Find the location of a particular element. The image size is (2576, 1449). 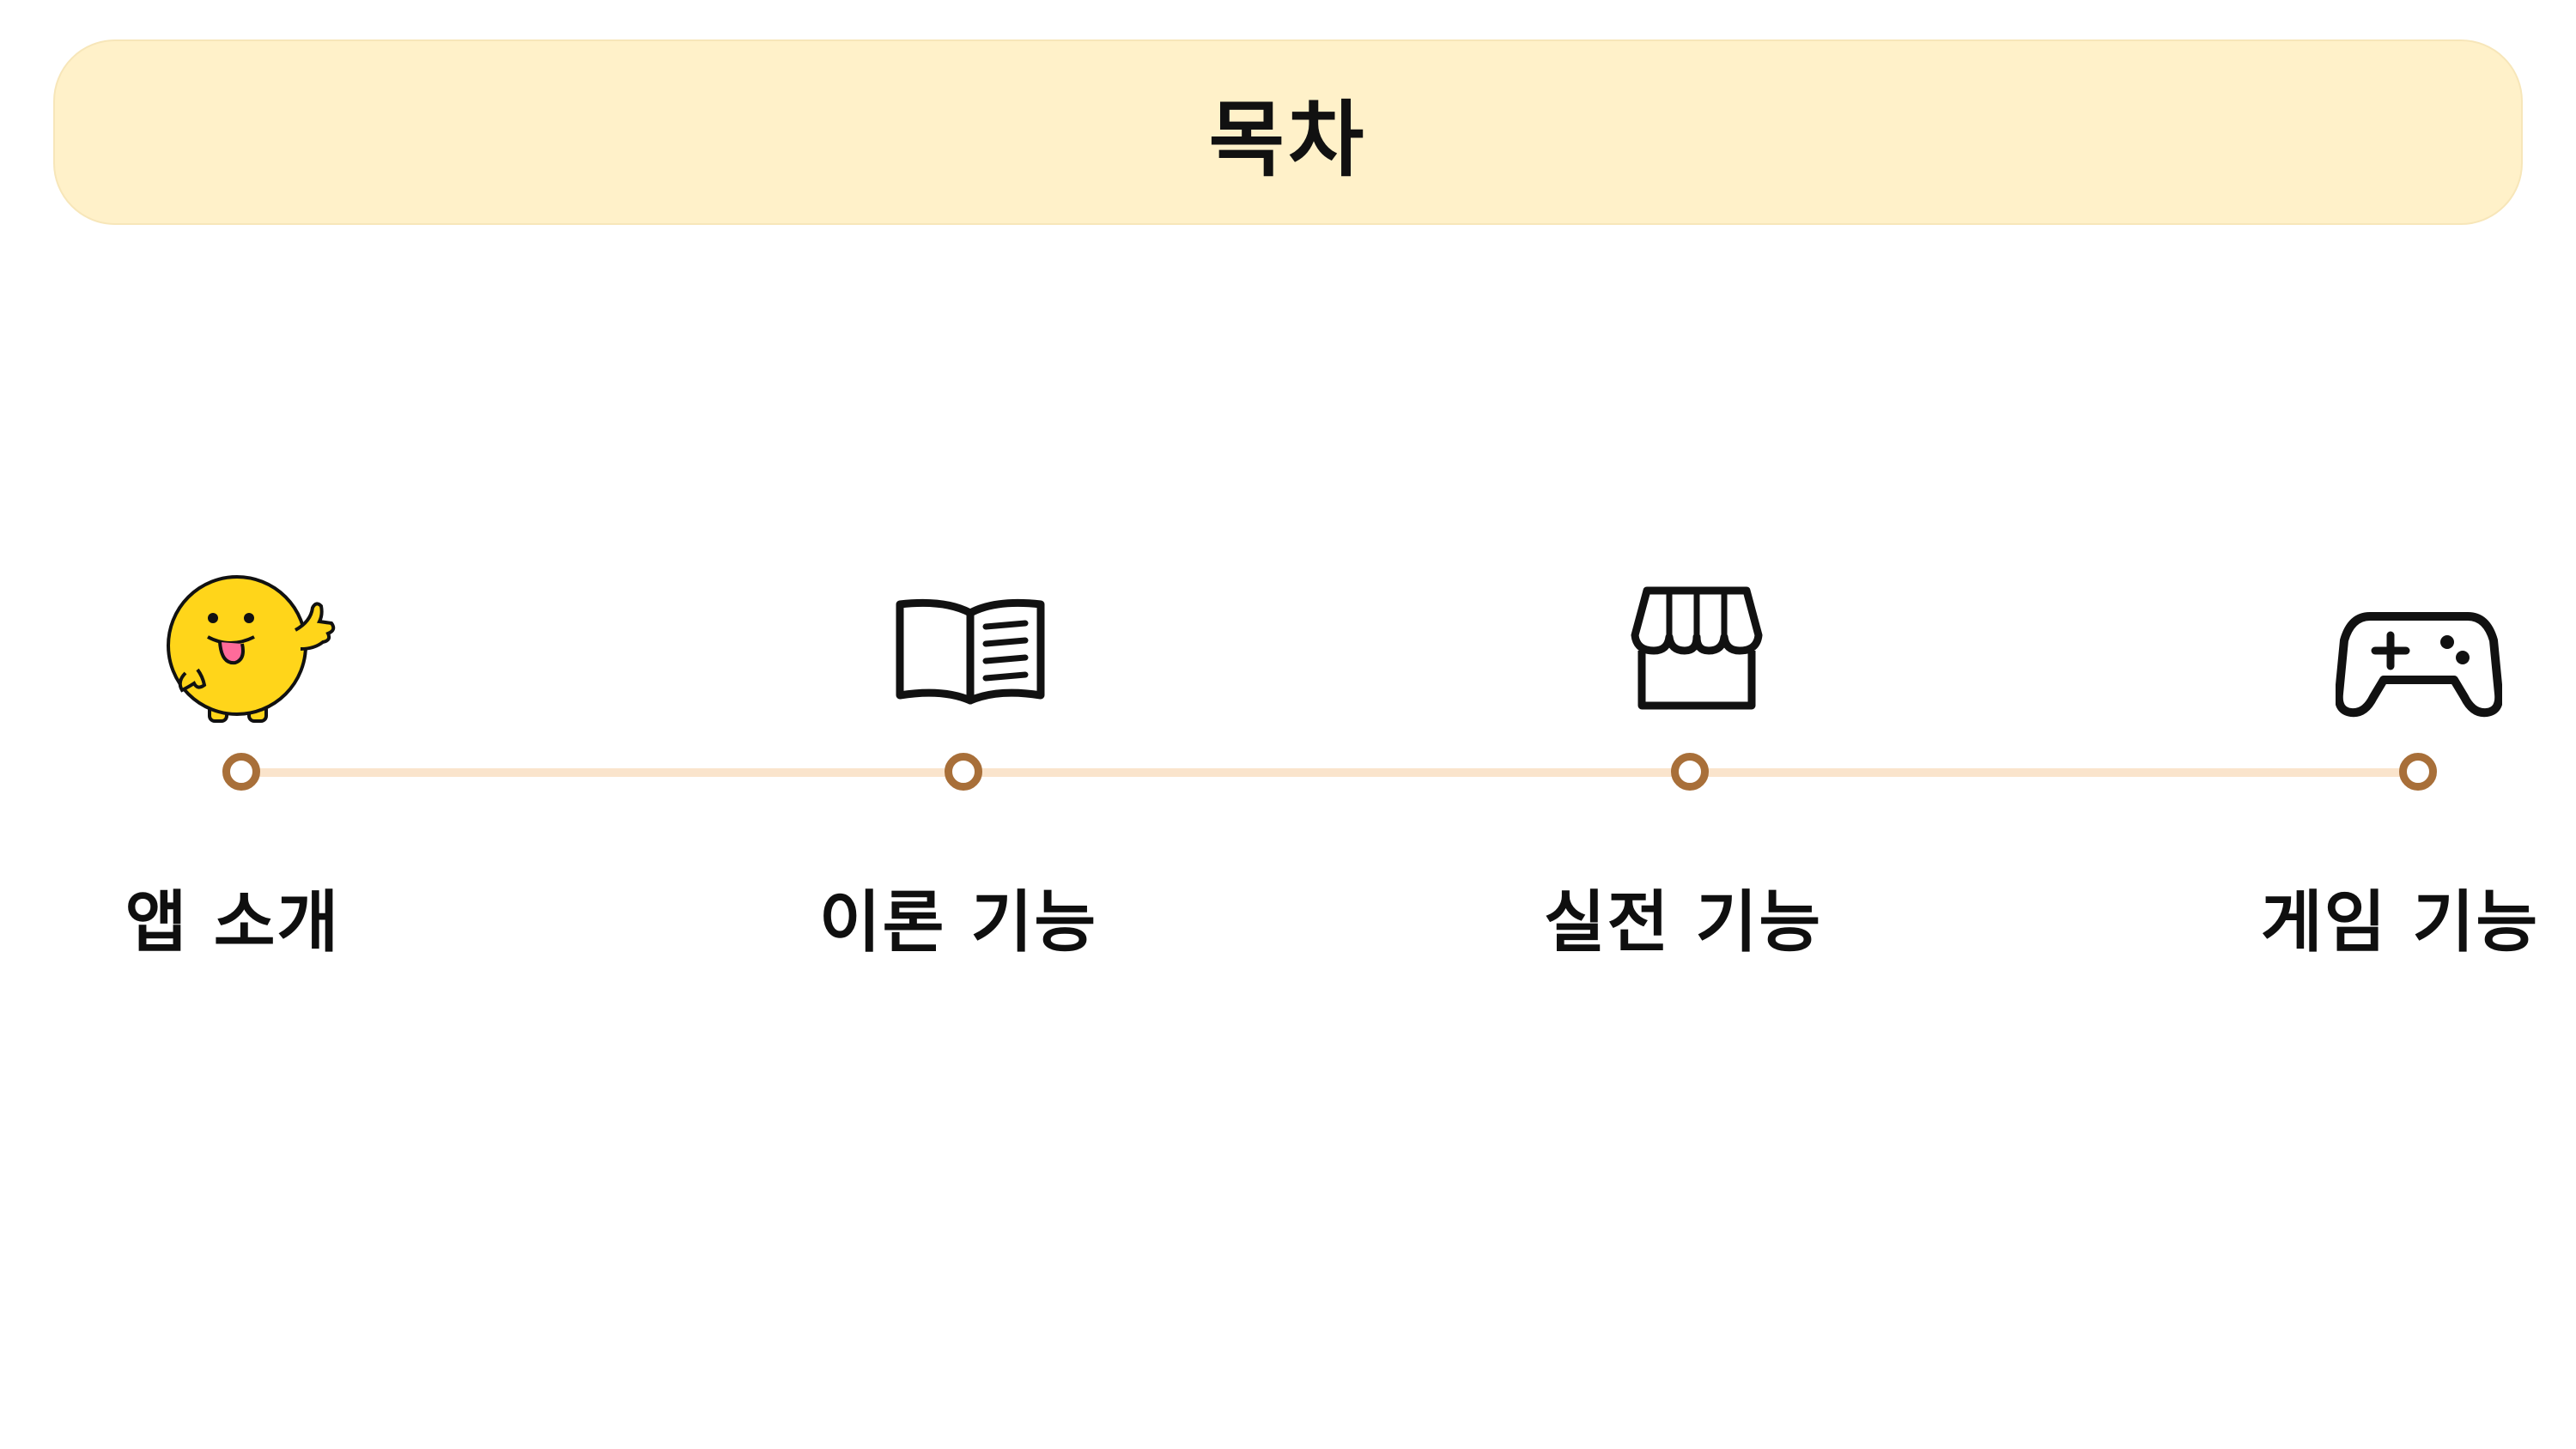

timeline-line is located at coordinates (1327, 772).